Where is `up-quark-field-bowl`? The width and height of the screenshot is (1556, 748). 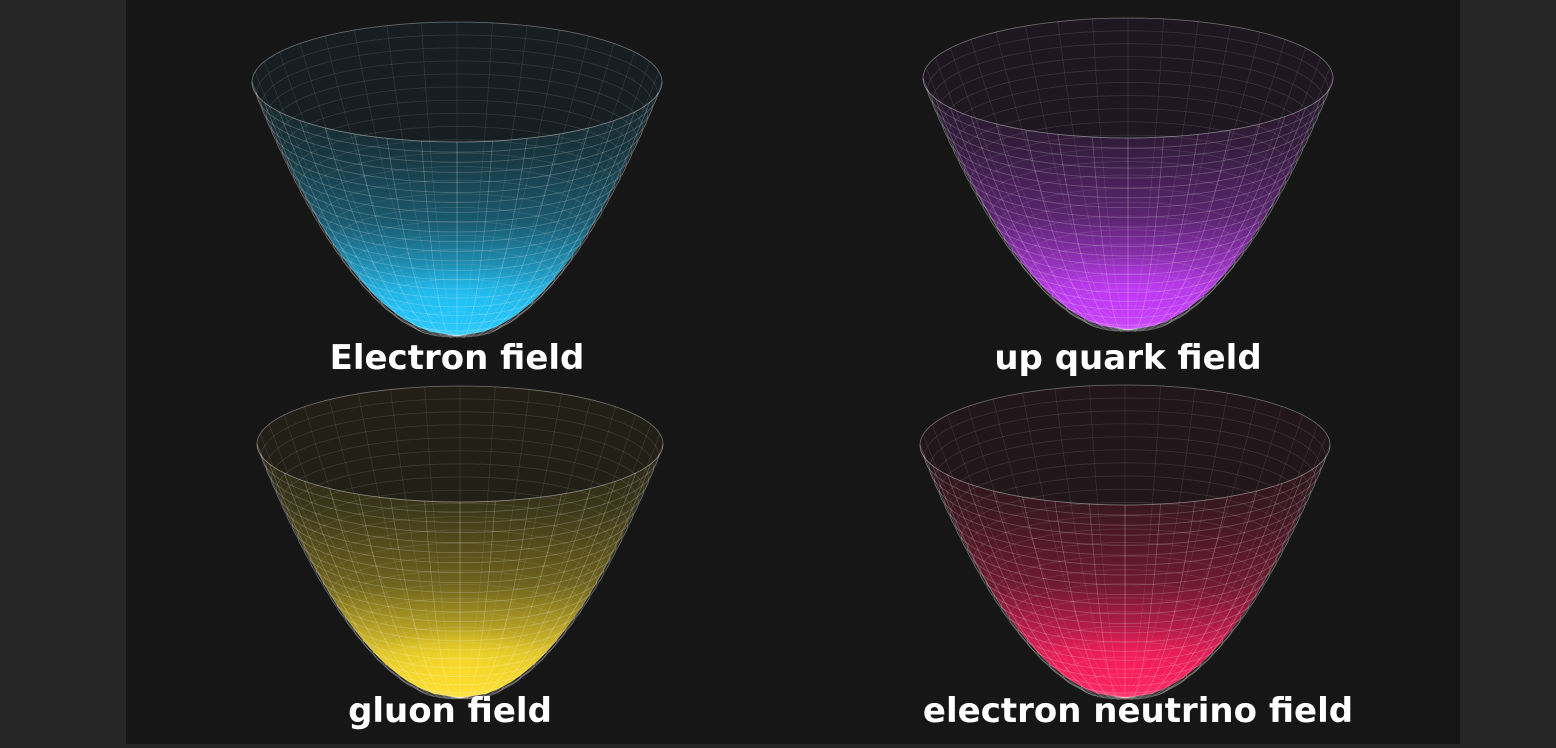
up-quark-field-bowl is located at coordinates (1128, 175).